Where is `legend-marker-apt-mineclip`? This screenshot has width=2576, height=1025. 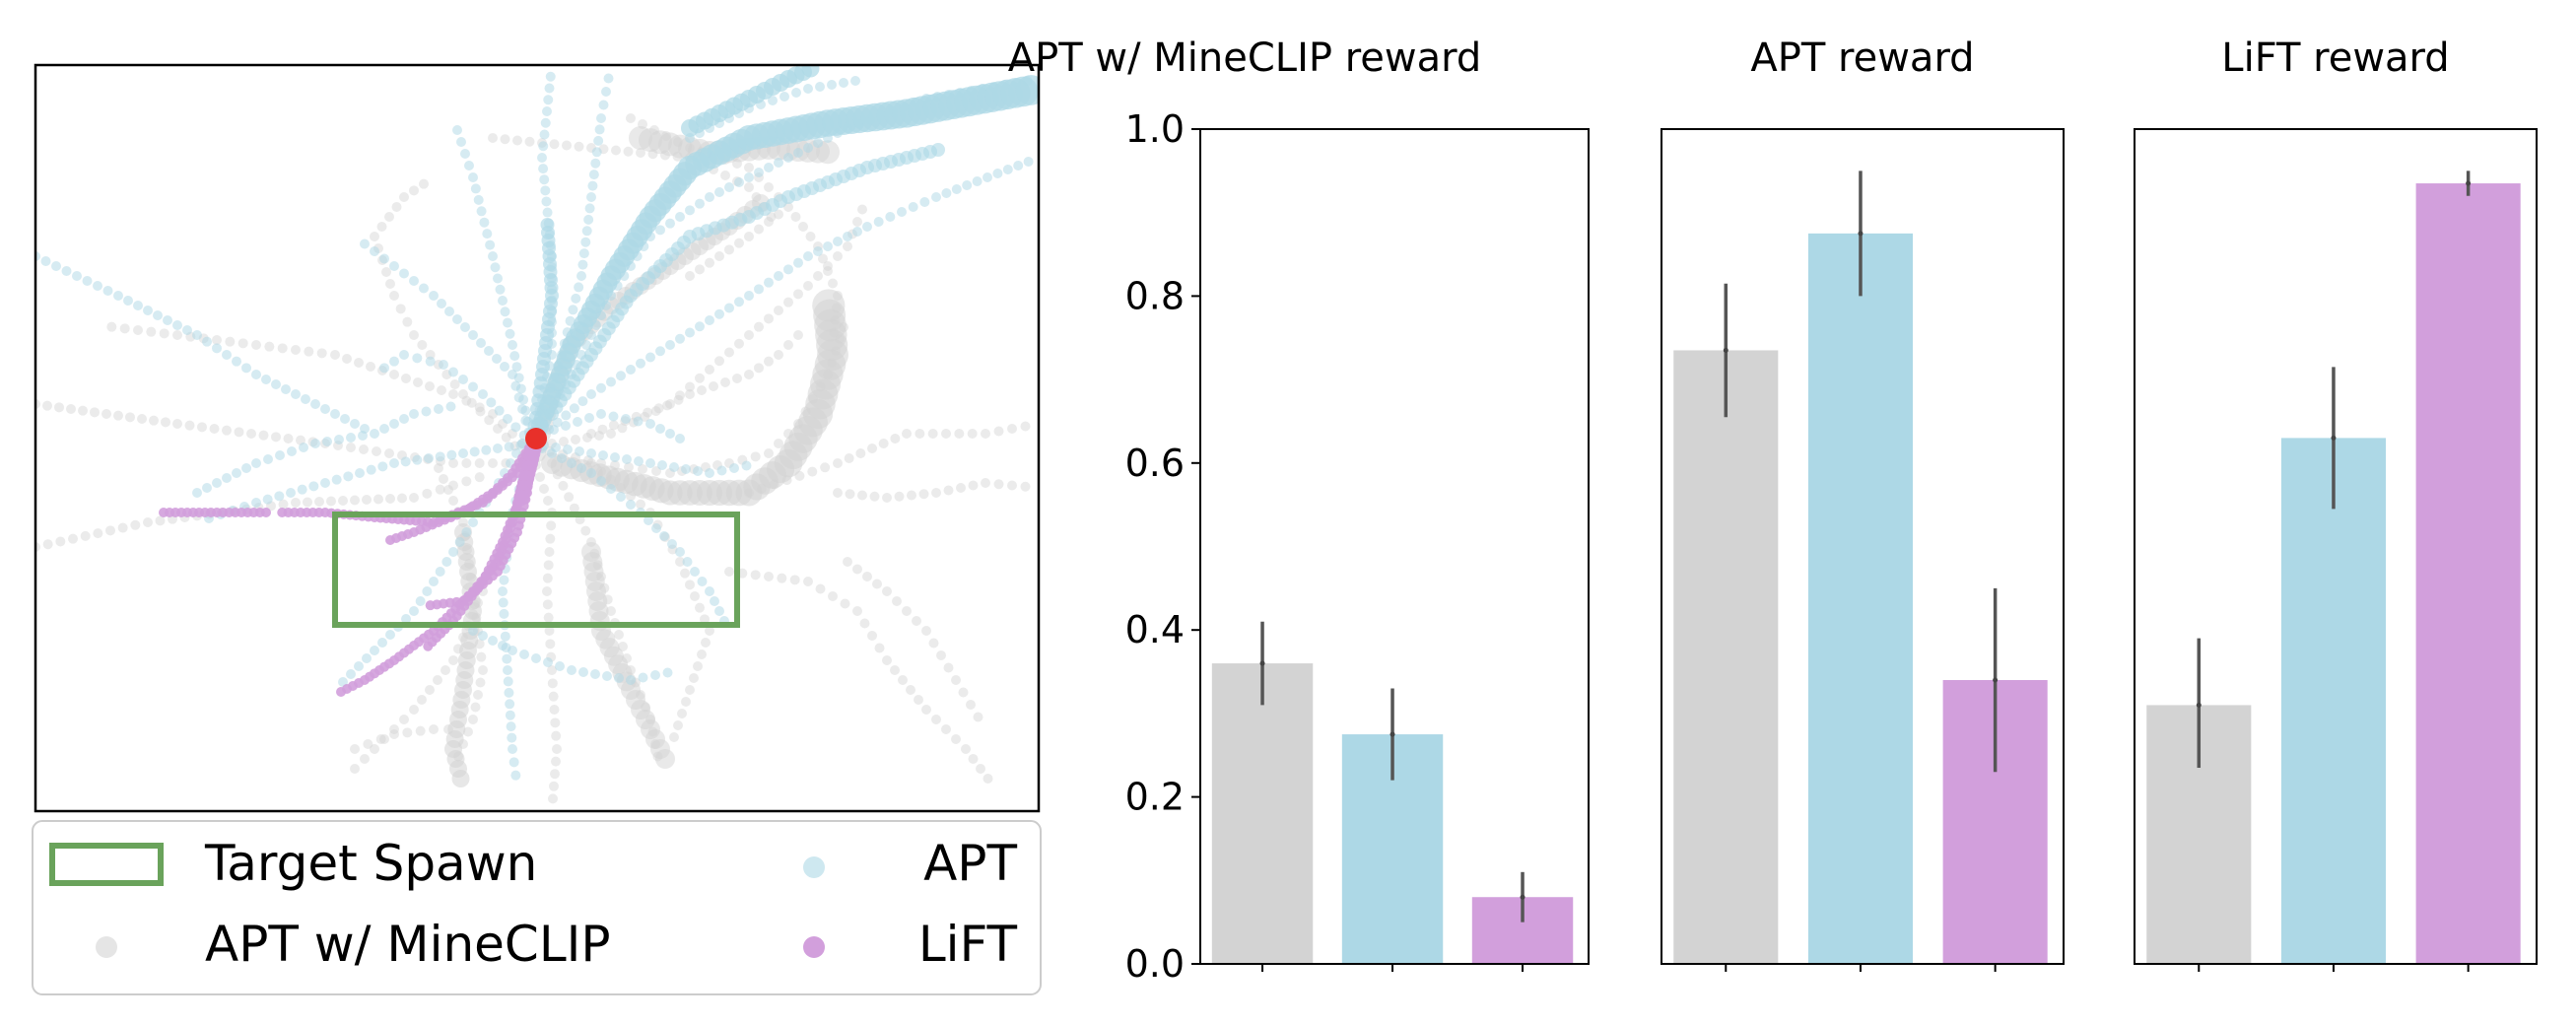 legend-marker-apt-mineclip is located at coordinates (106, 947).